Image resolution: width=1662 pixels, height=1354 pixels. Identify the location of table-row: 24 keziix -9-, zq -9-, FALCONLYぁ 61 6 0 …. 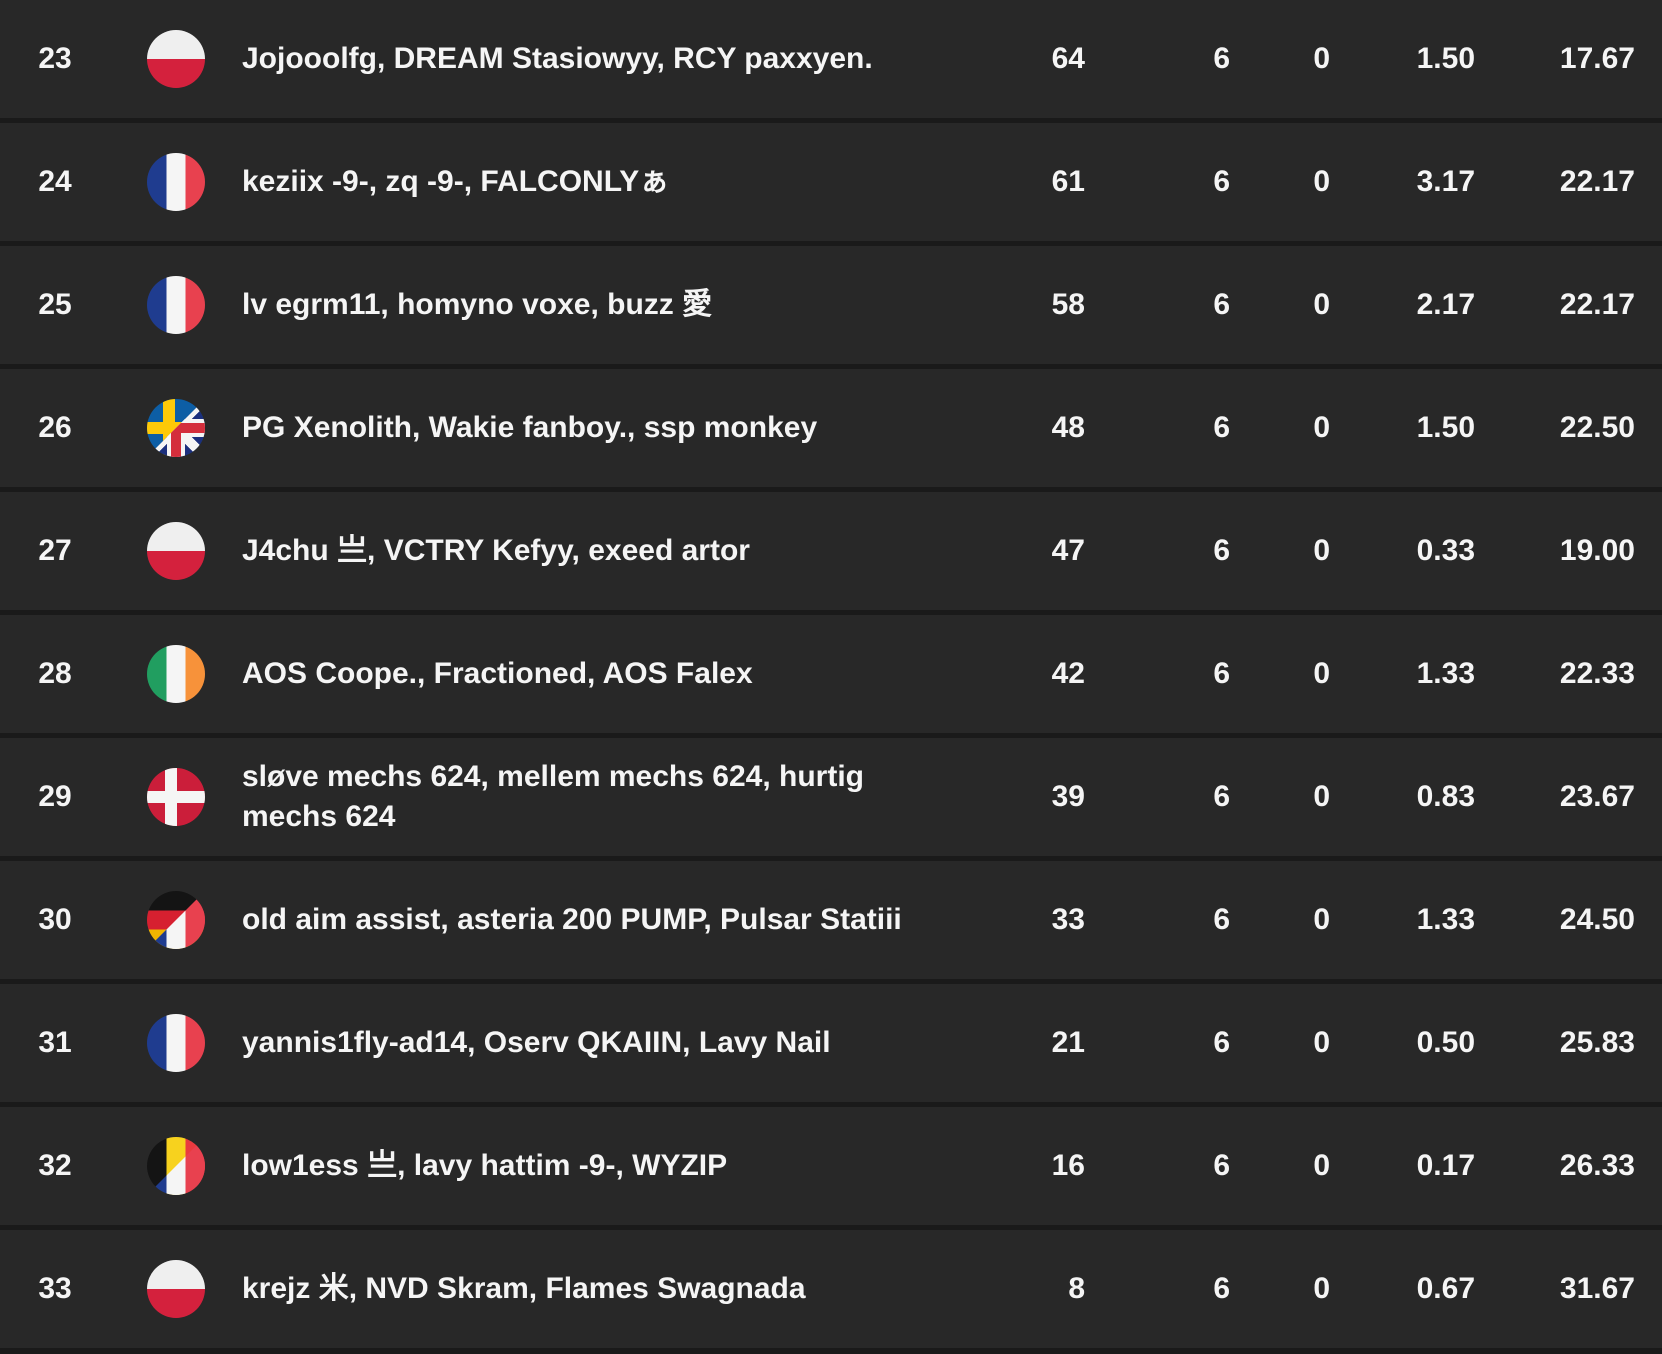
(831, 182).